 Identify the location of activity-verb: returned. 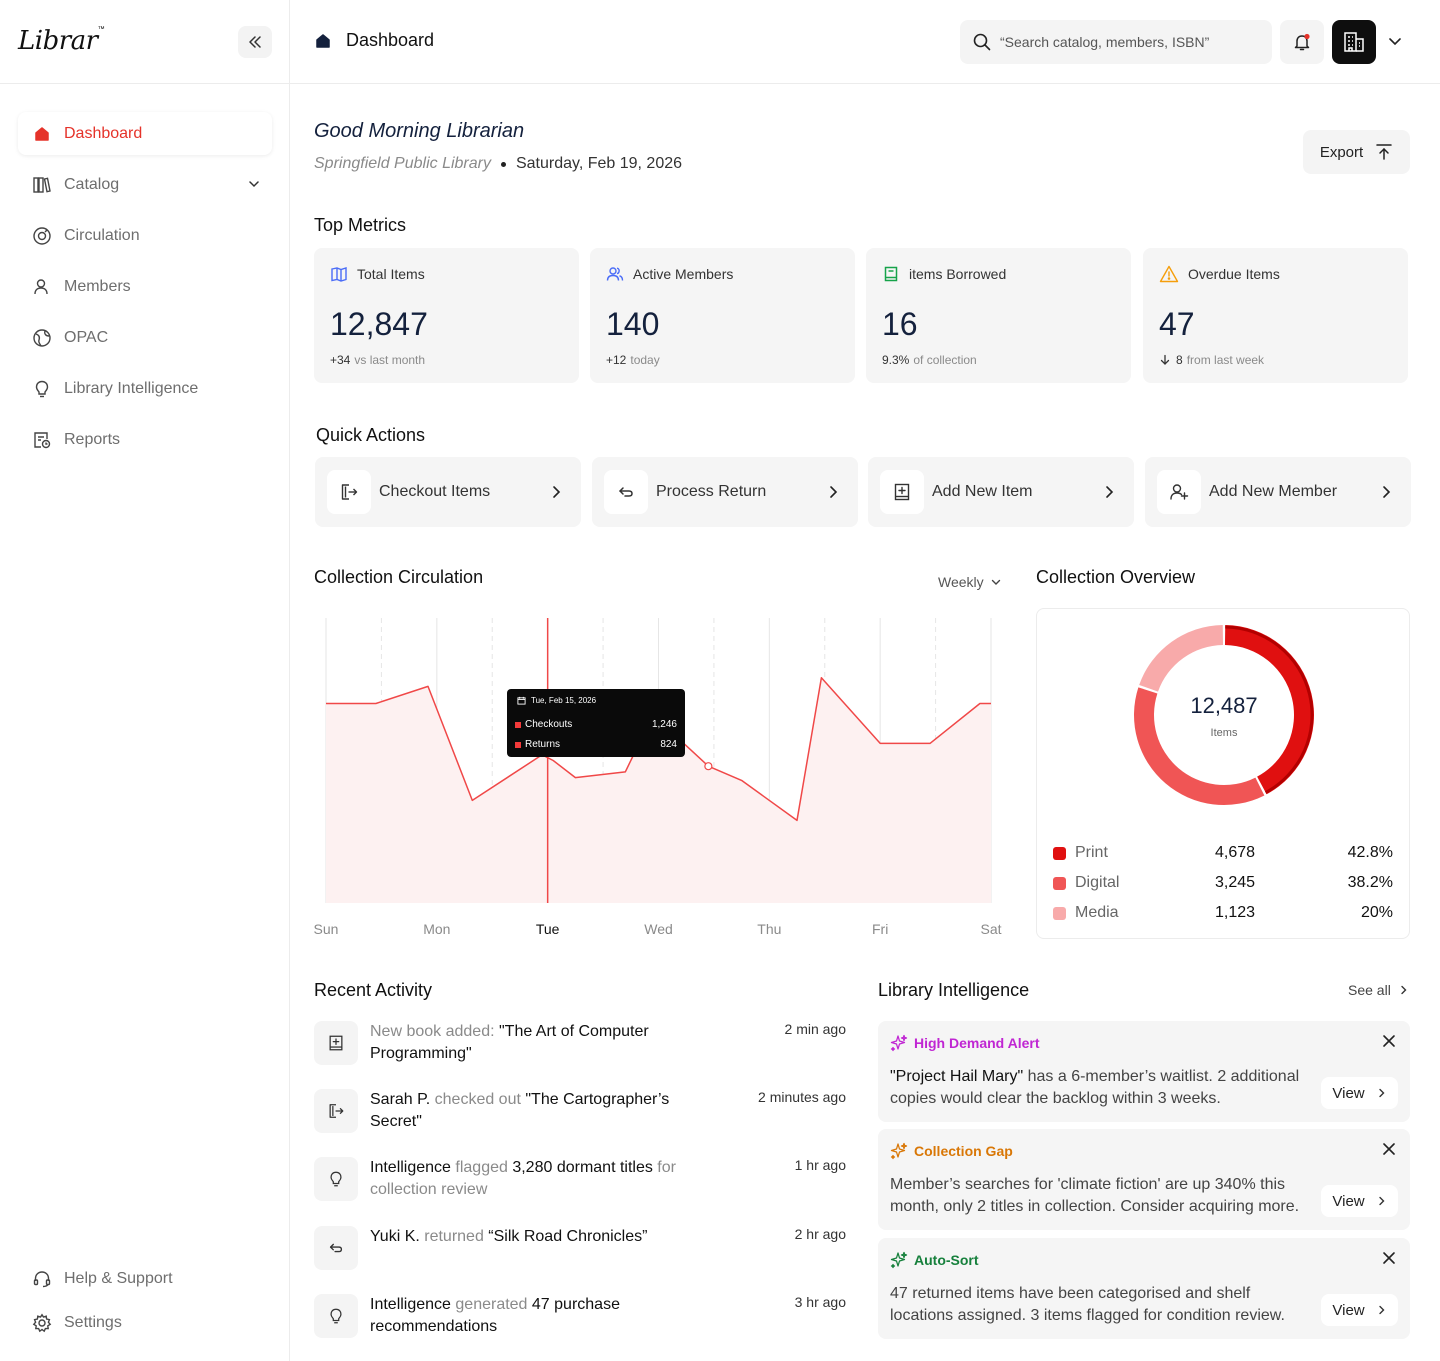
(456, 1236).